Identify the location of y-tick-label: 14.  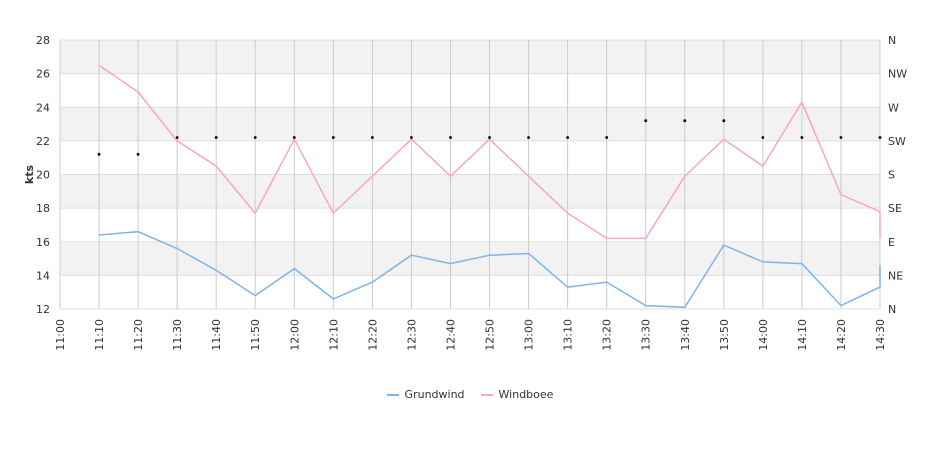
(43, 275).